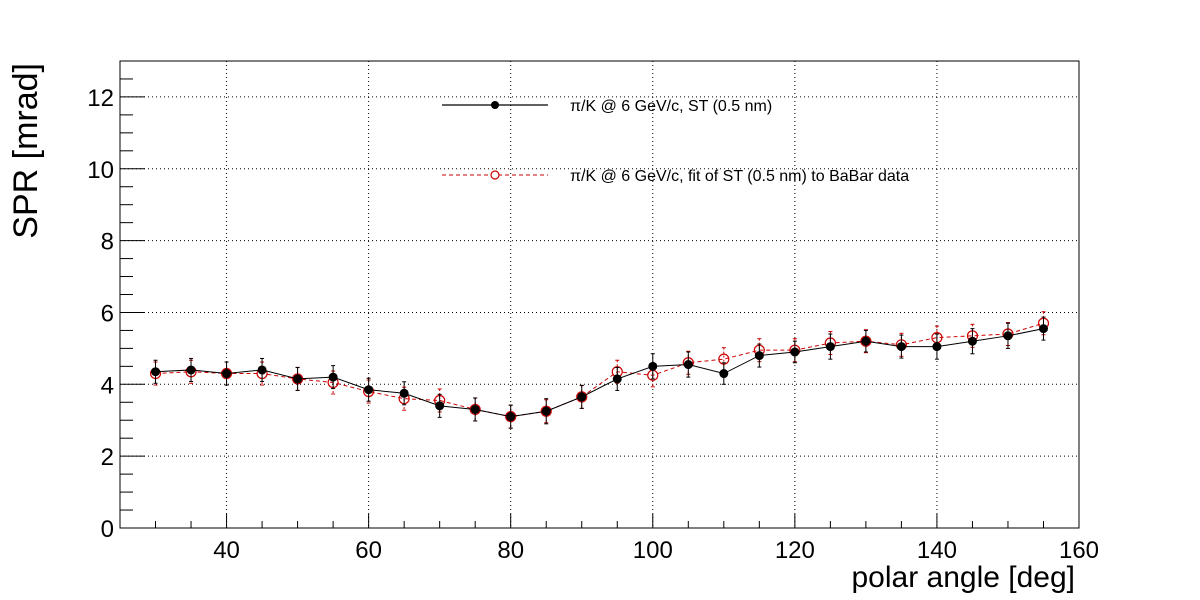  I want to click on x-tick-label: 40, so click(226, 550).